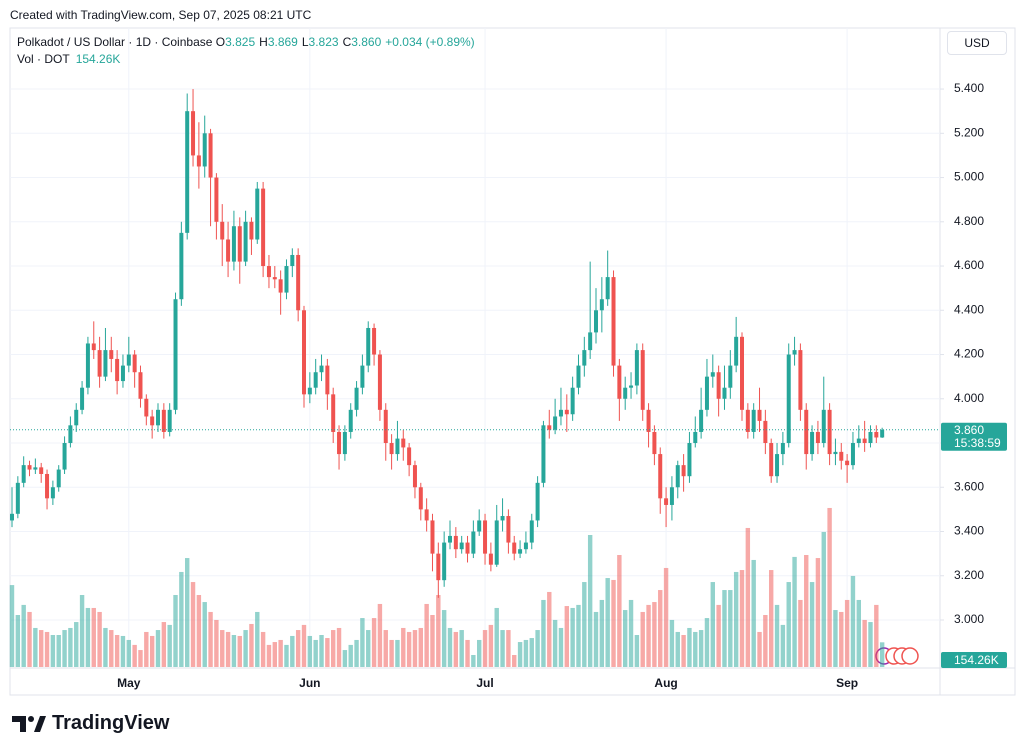  Describe the element at coordinates (974, 436) in the screenshot. I see `last-price-tag` at that location.